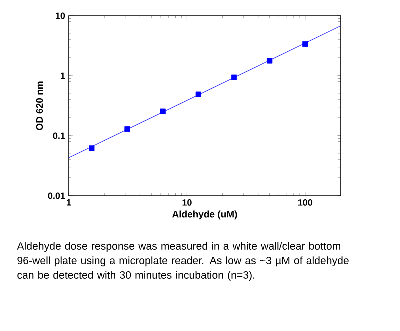 The width and height of the screenshot is (400, 331). What do you see at coordinates (59, 136) in the screenshot?
I see `y-tick-label: 0.1` at bounding box center [59, 136].